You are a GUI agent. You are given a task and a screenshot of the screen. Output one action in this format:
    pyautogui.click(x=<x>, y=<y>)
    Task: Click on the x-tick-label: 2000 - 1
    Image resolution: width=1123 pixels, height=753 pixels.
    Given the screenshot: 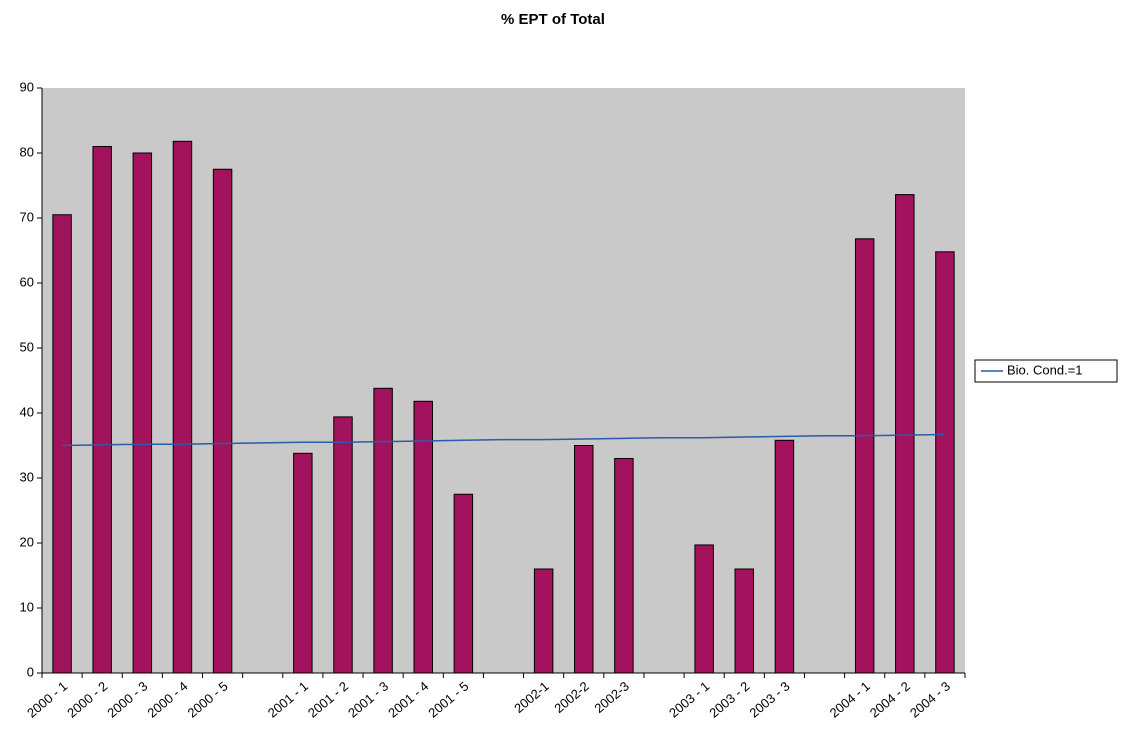 What is the action you would take?
    pyautogui.click(x=47, y=699)
    